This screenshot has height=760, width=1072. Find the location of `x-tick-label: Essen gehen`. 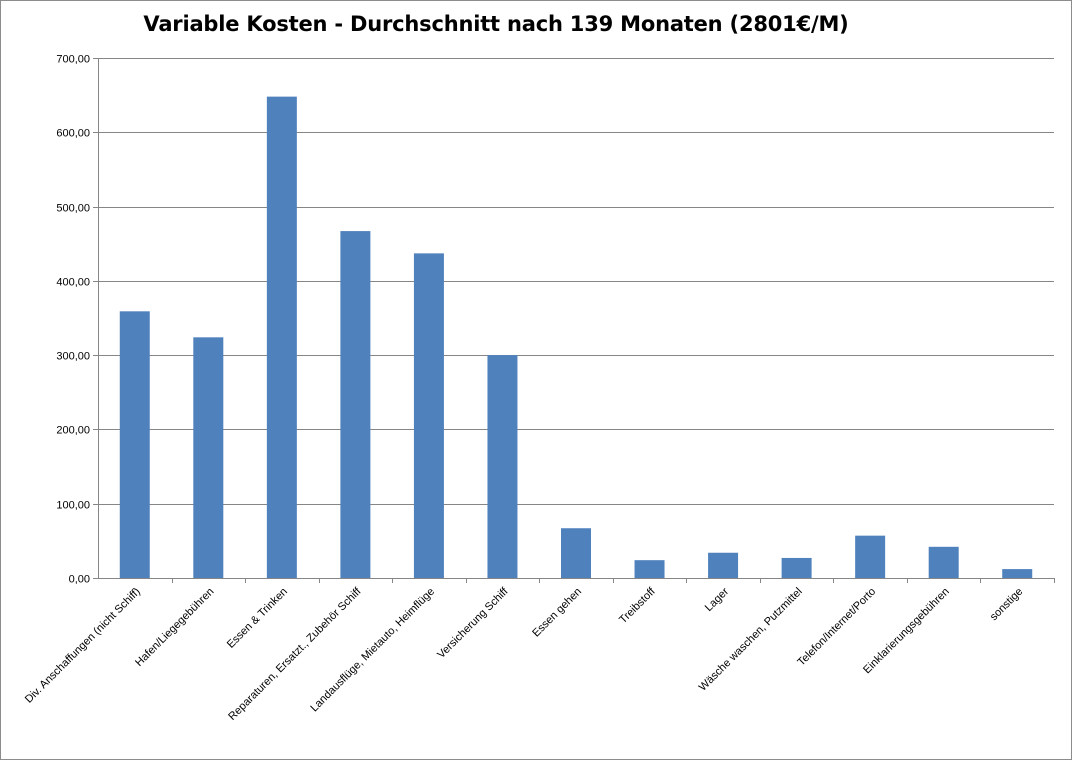

x-tick-label: Essen gehen is located at coordinates (557, 613).